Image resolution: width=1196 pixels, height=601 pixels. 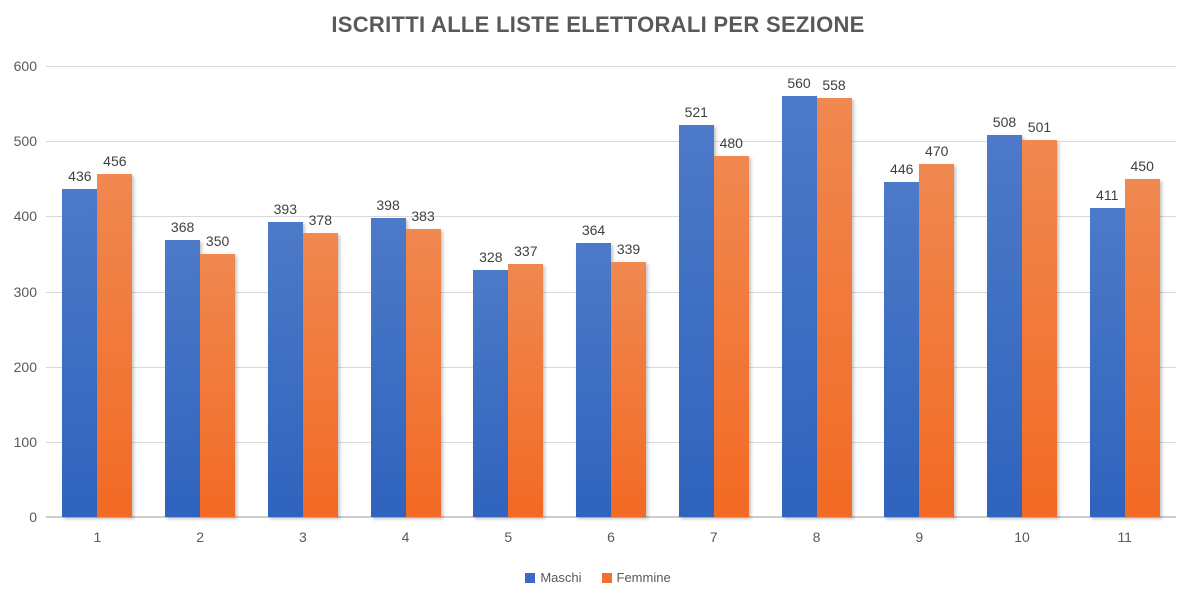 What do you see at coordinates (902, 169) in the screenshot?
I see `bar-value-label: 446` at bounding box center [902, 169].